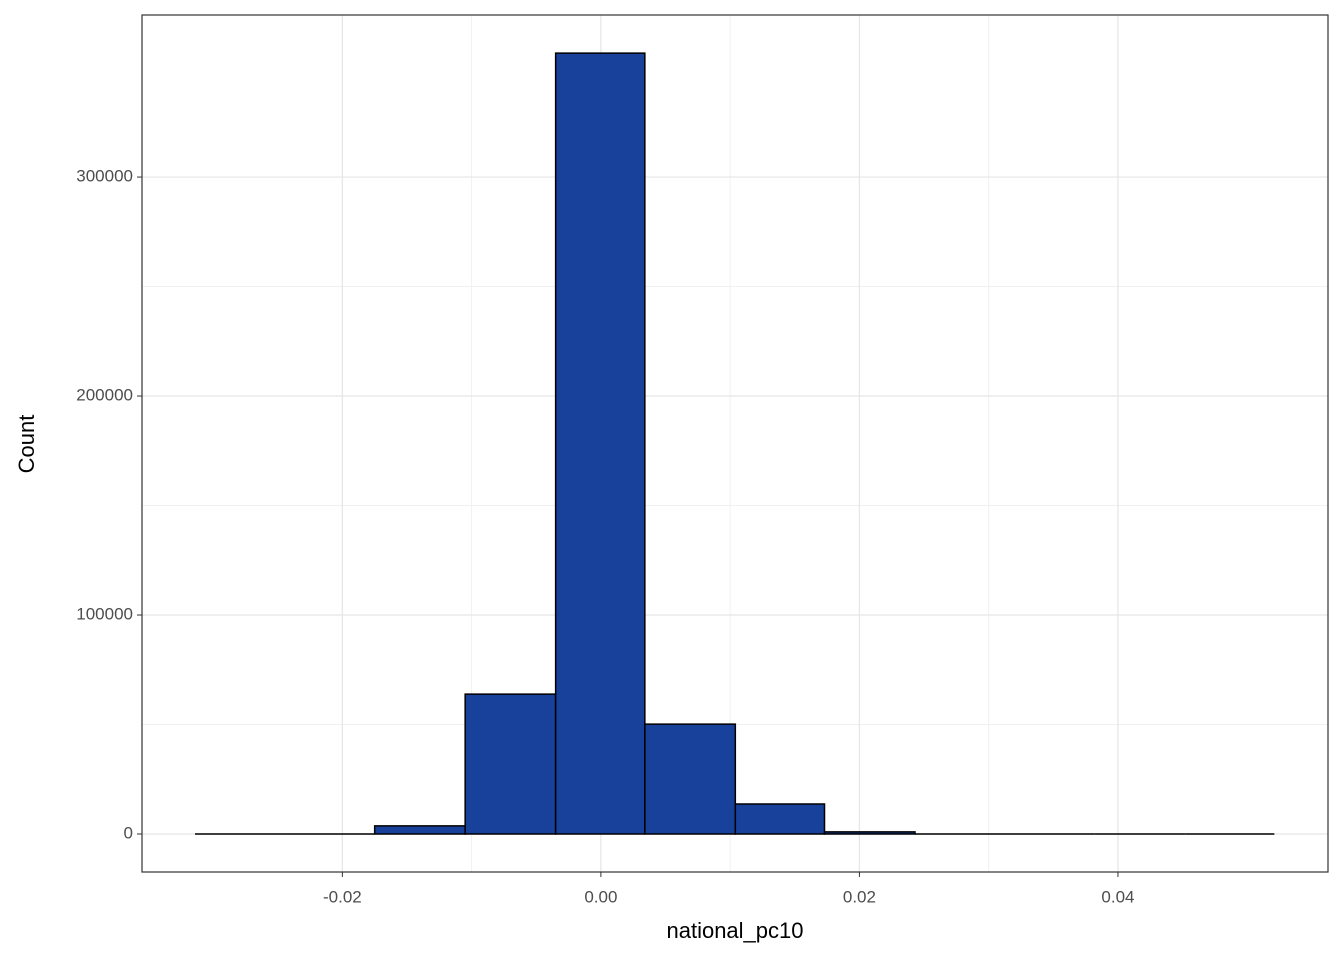  Describe the element at coordinates (104, 395) in the screenshot. I see `y-tick-label: 200000` at that location.